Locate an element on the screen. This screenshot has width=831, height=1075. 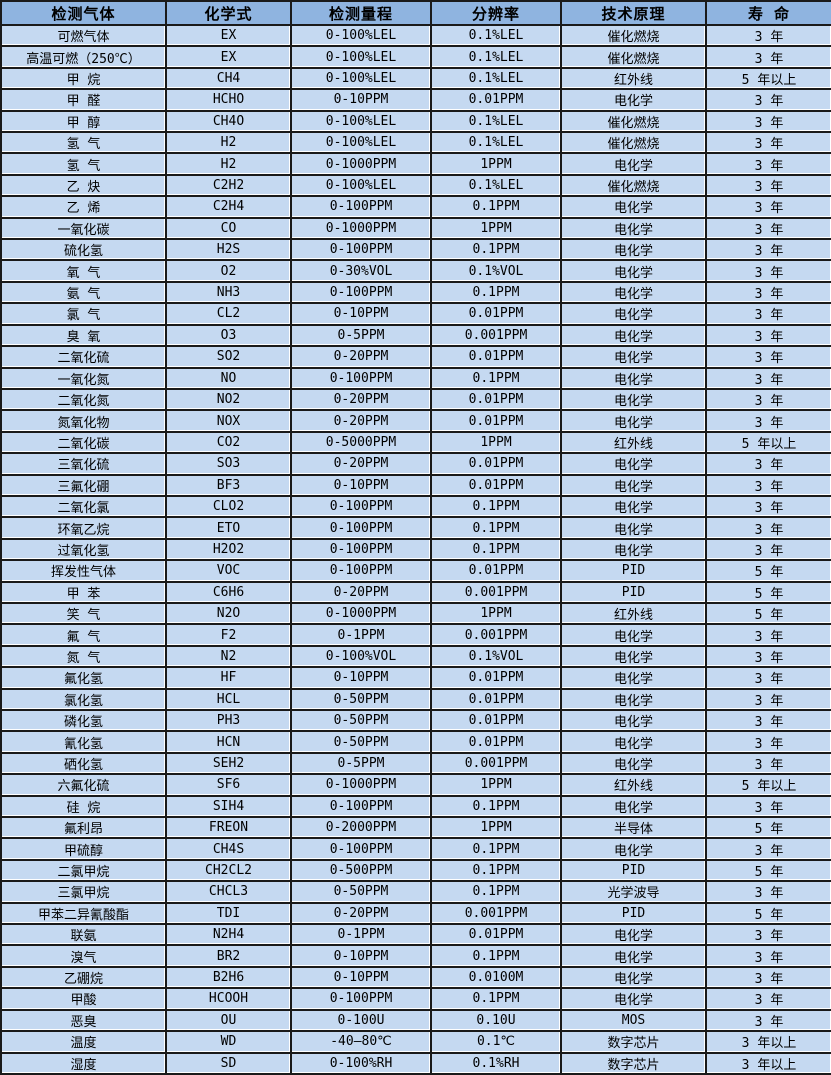
cell-detection-range: 0-100%RH is located at coordinates (361, 1063).